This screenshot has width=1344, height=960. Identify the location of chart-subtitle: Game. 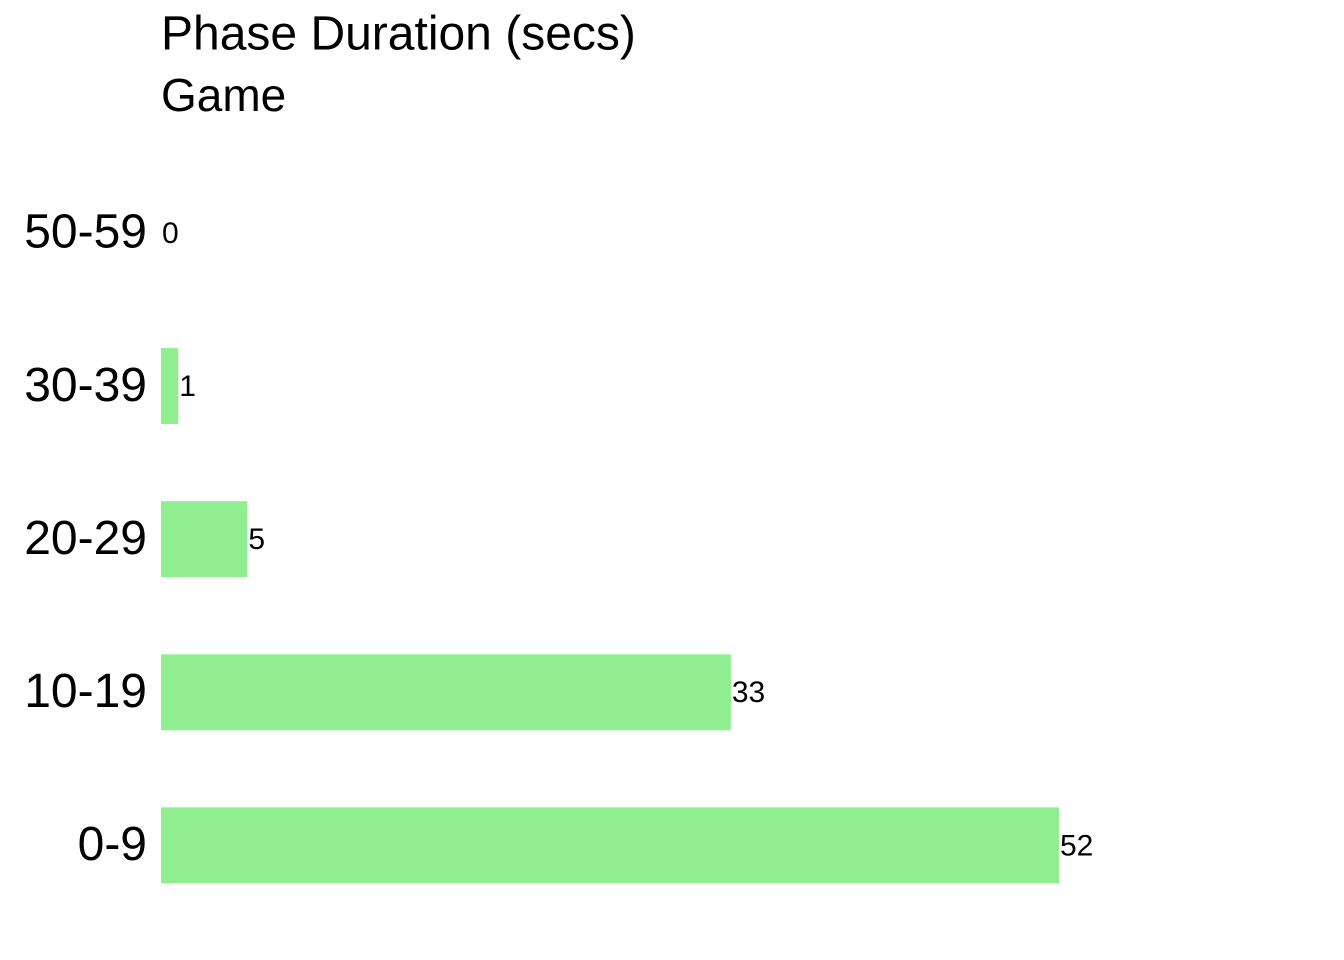
(223, 95).